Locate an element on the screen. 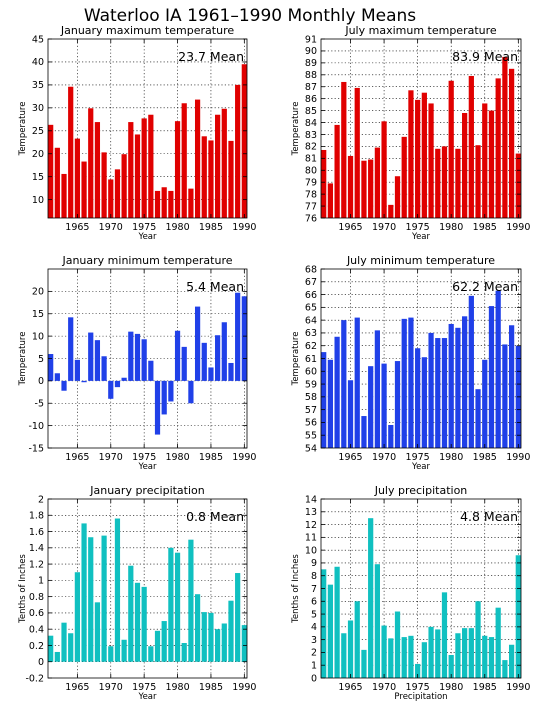 The width and height of the screenshot is (543, 711). ytick-label: 66 is located at coordinates (311, 295).